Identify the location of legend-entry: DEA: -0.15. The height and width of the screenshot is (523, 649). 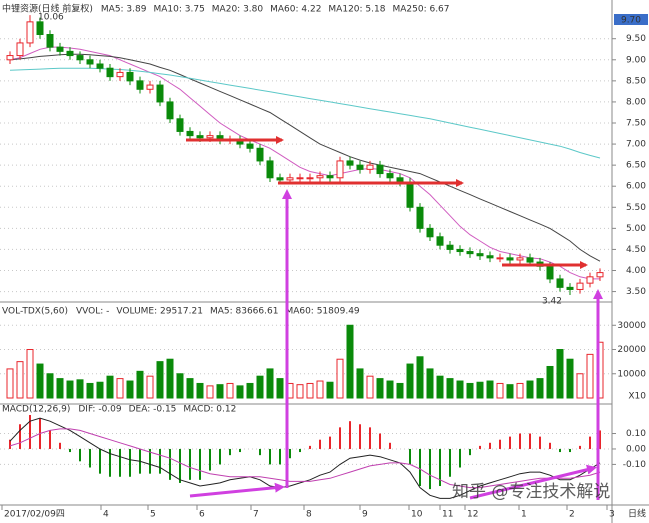
(153, 410).